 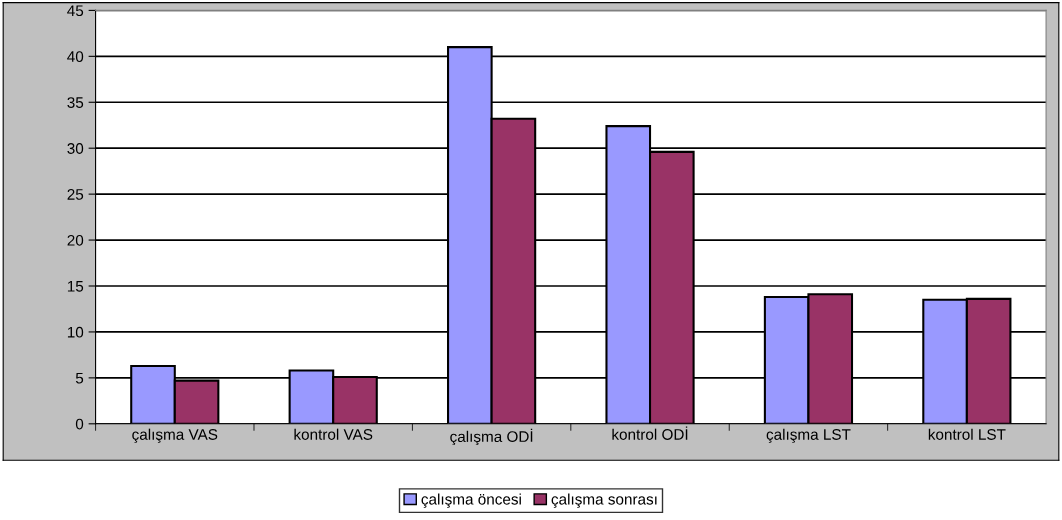 What do you see at coordinates (75, 11) in the screenshot?
I see `y-tick-label: 45` at bounding box center [75, 11].